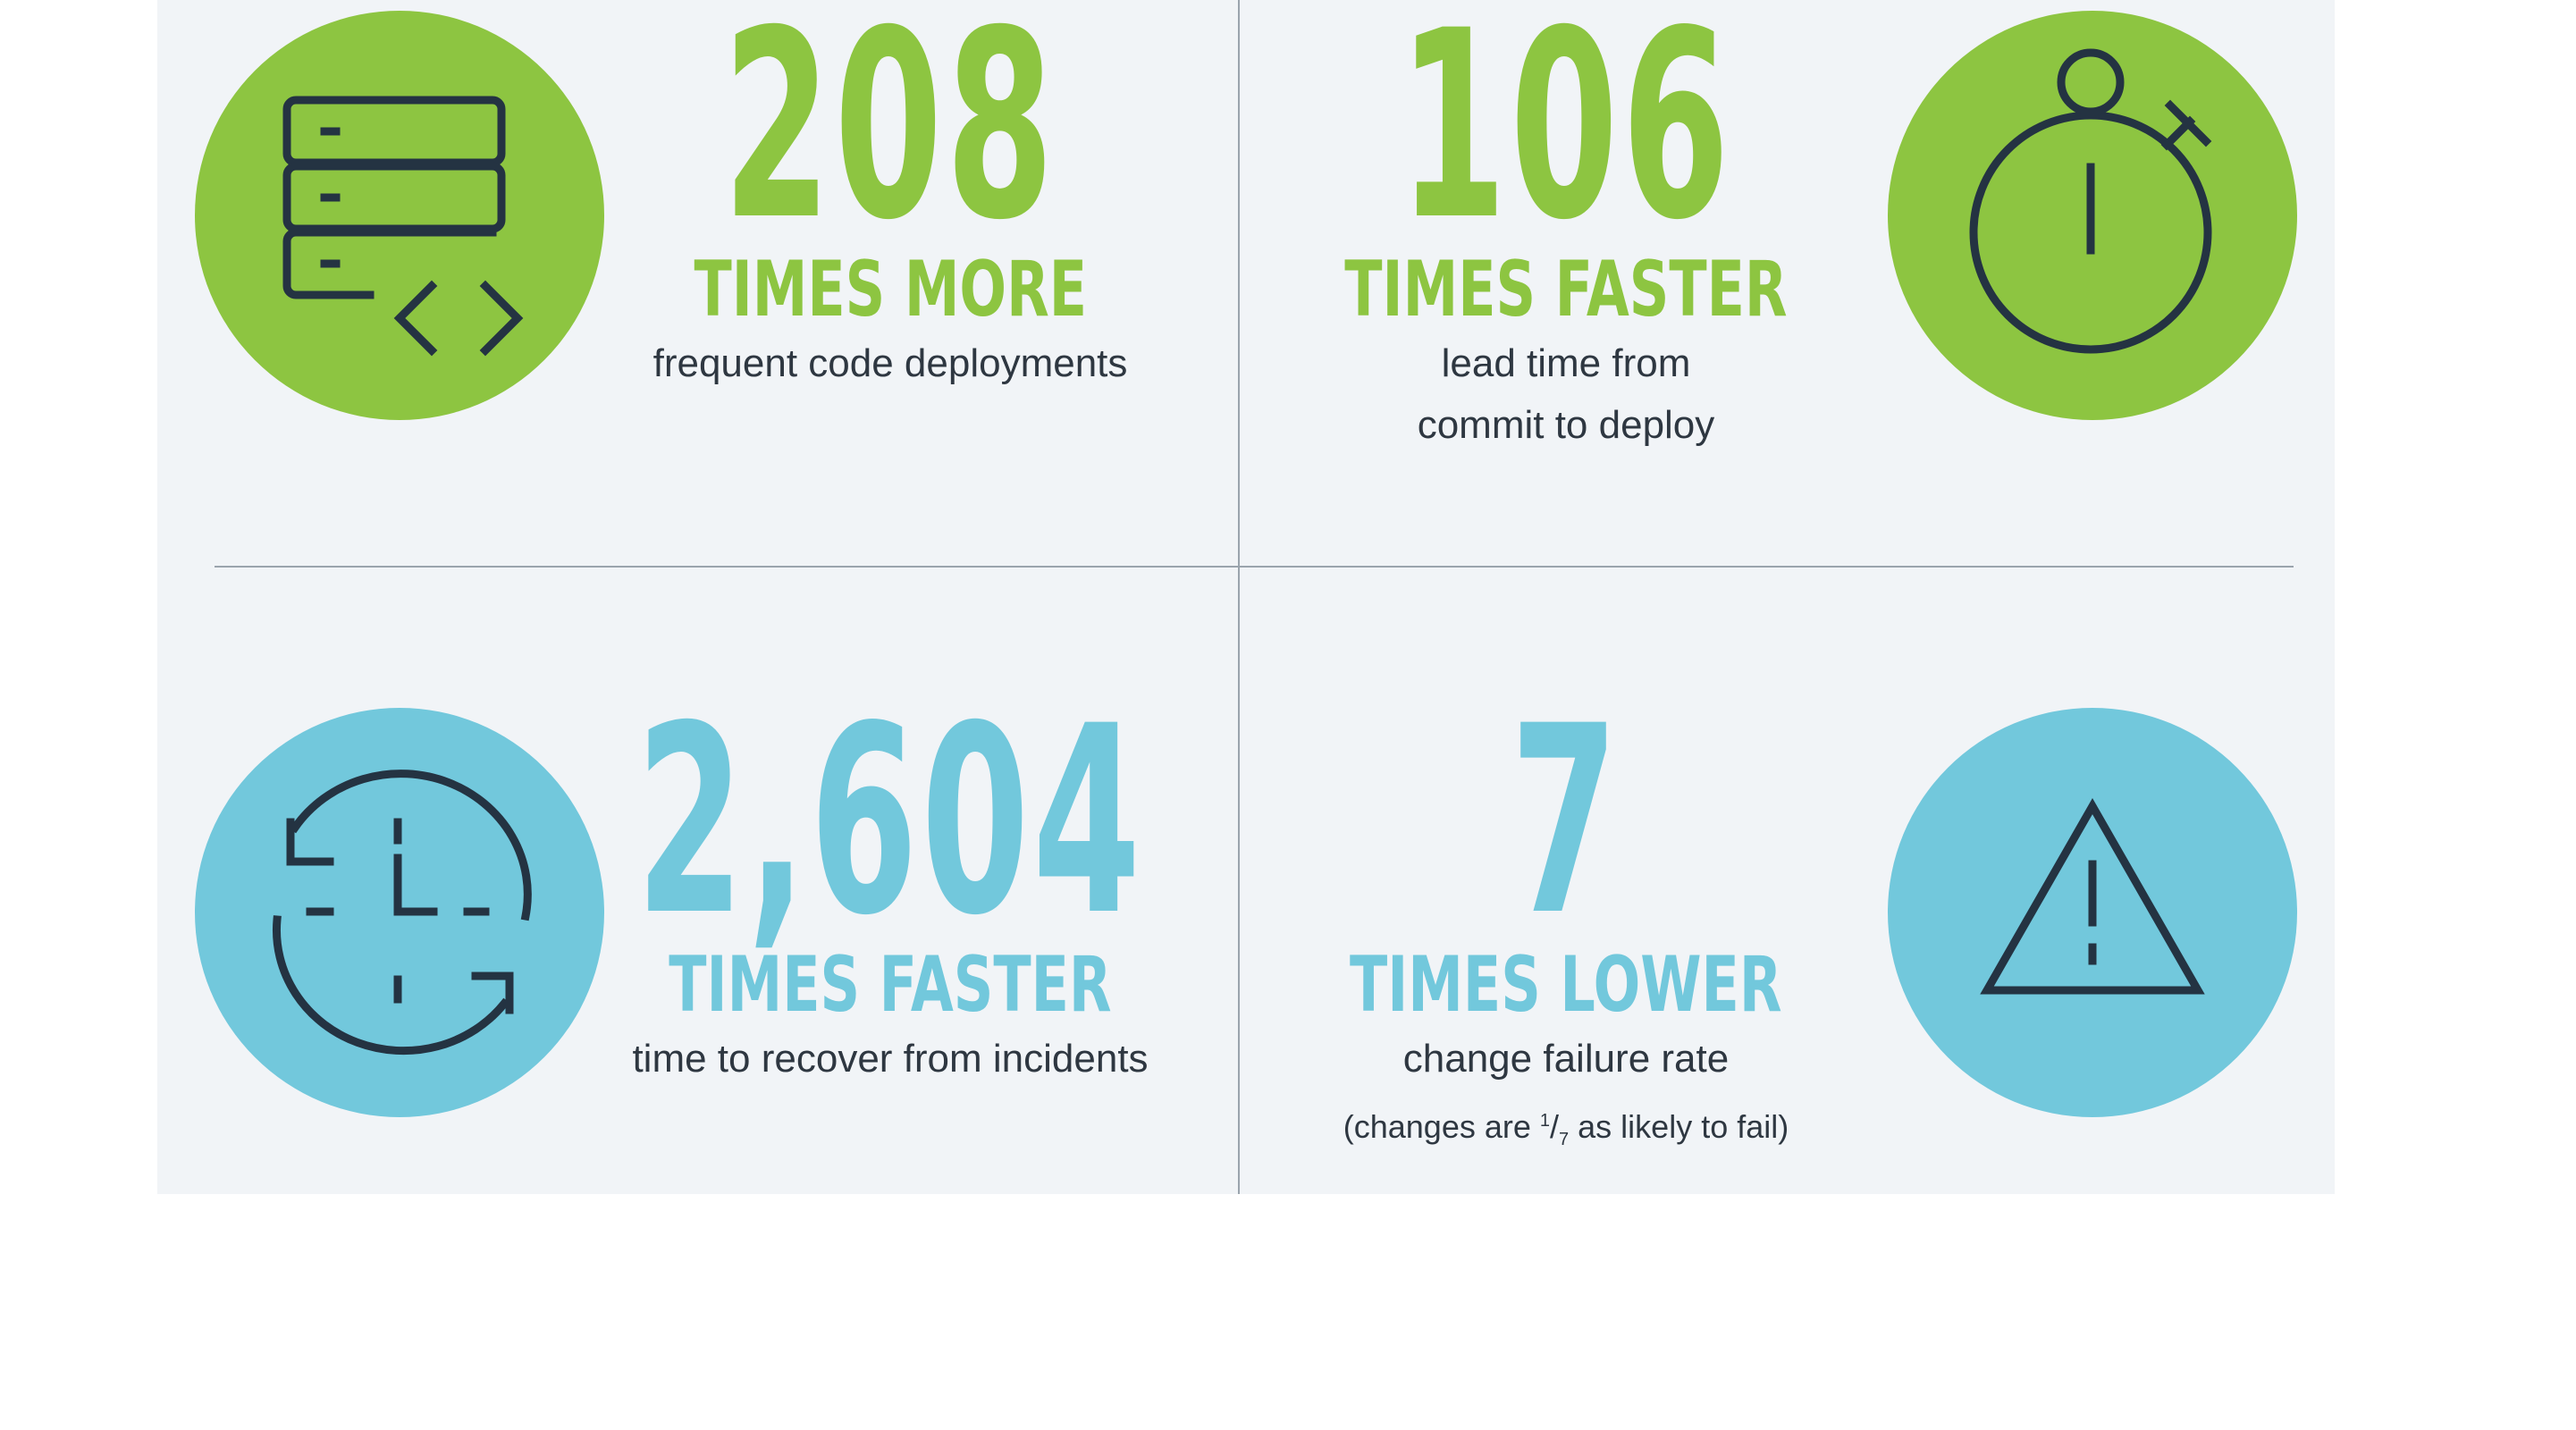 Image resolution: width=2576 pixels, height=1430 pixels. I want to click on stat-description: change failure rate, so click(1566, 1059).